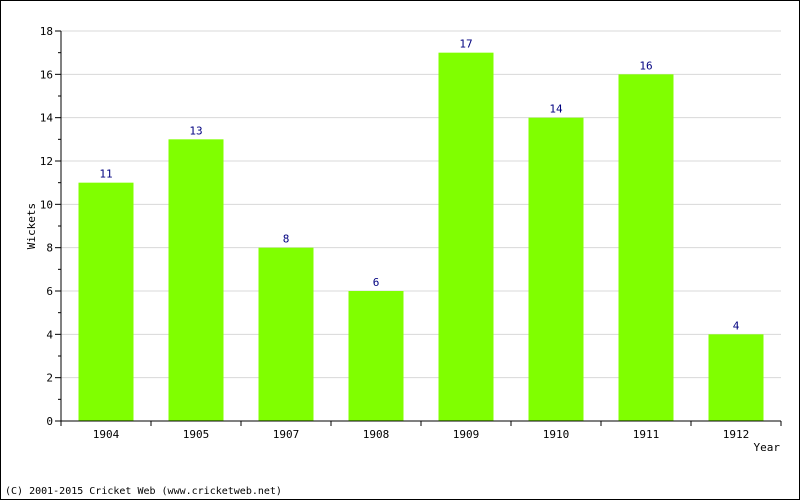 Image resolution: width=800 pixels, height=500 pixels. What do you see at coordinates (376, 356) in the screenshot?
I see `bar-1908` at bounding box center [376, 356].